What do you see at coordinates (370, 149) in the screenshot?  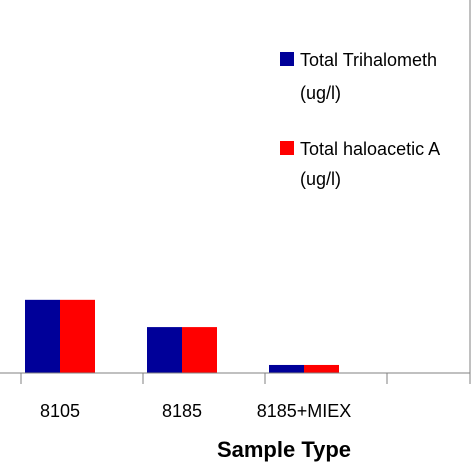 I see `legend-label-series-2: Total haloacetic A` at bounding box center [370, 149].